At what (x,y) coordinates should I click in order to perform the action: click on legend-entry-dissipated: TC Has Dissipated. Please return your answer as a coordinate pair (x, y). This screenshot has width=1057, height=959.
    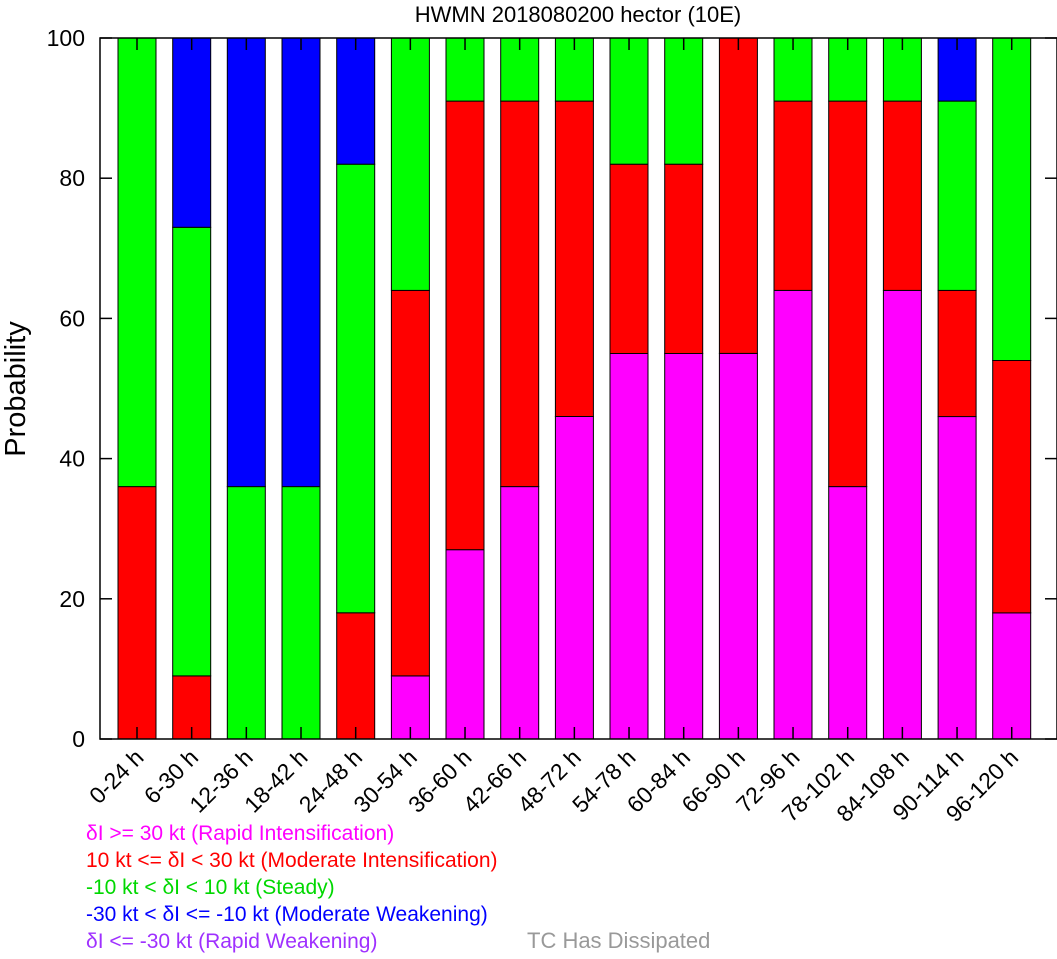
    Looking at the image, I should click on (619, 940).